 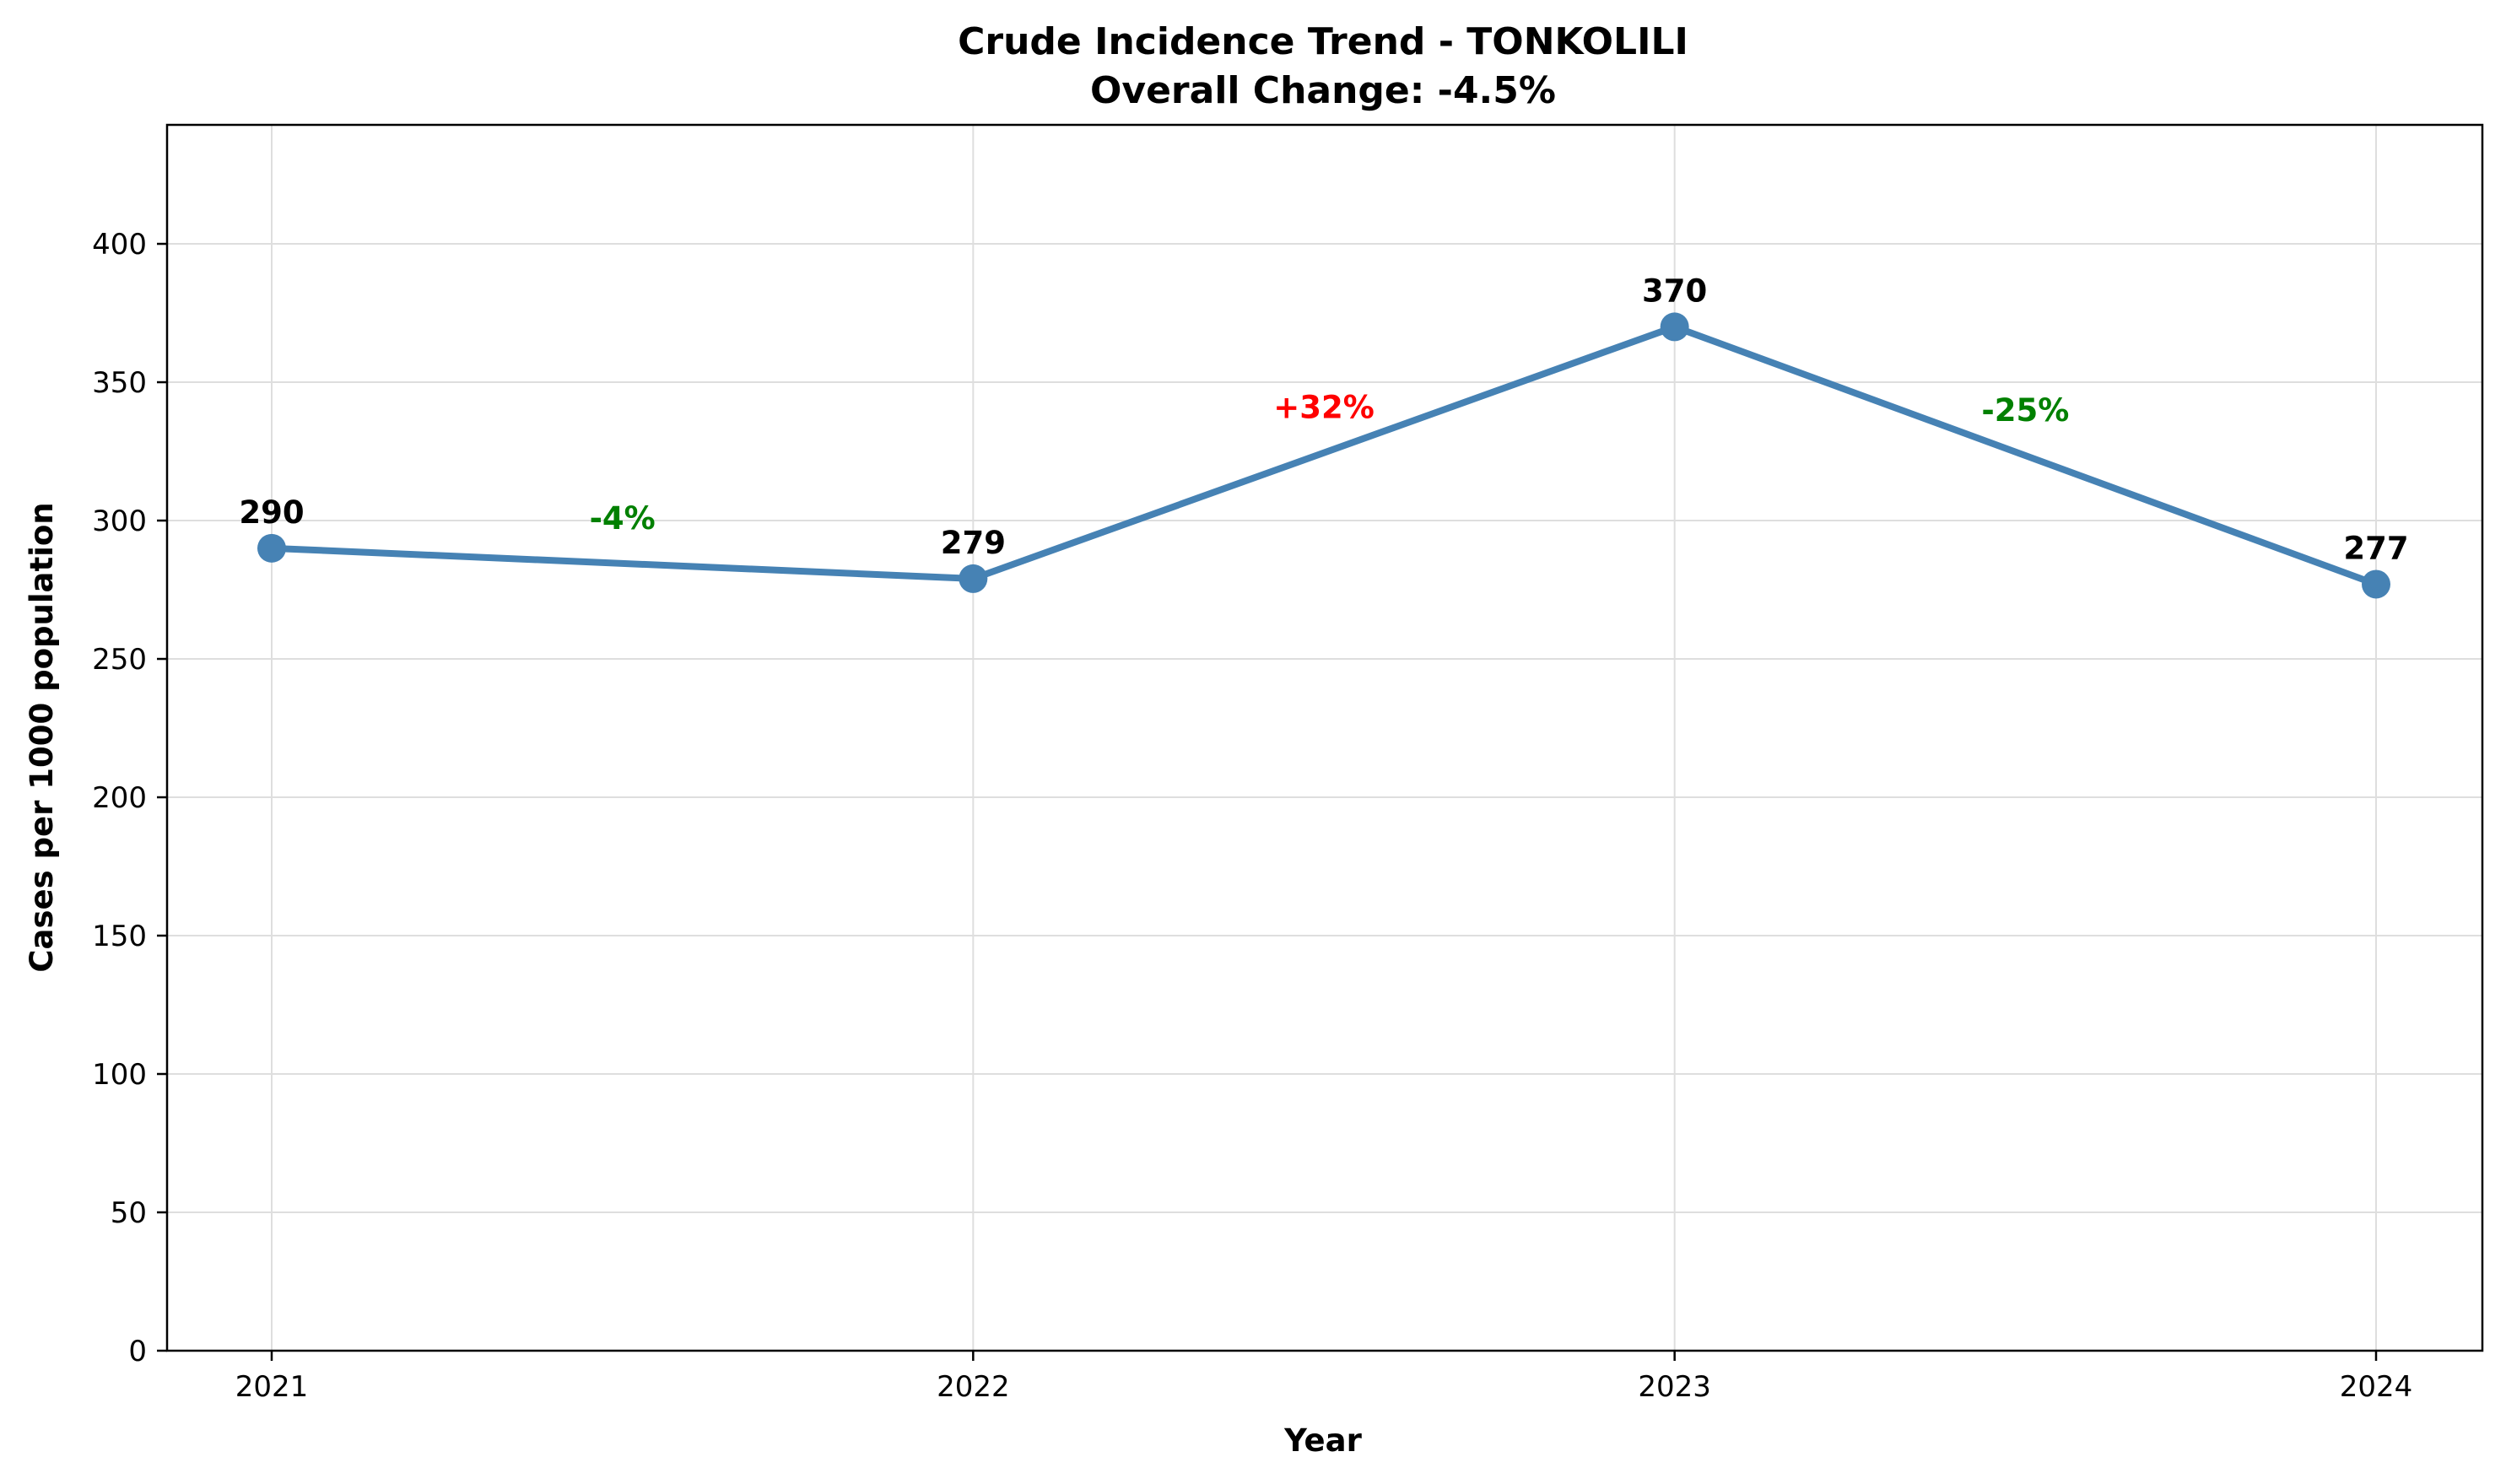 I want to click on y-tick-label: 300, so click(x=119, y=521).